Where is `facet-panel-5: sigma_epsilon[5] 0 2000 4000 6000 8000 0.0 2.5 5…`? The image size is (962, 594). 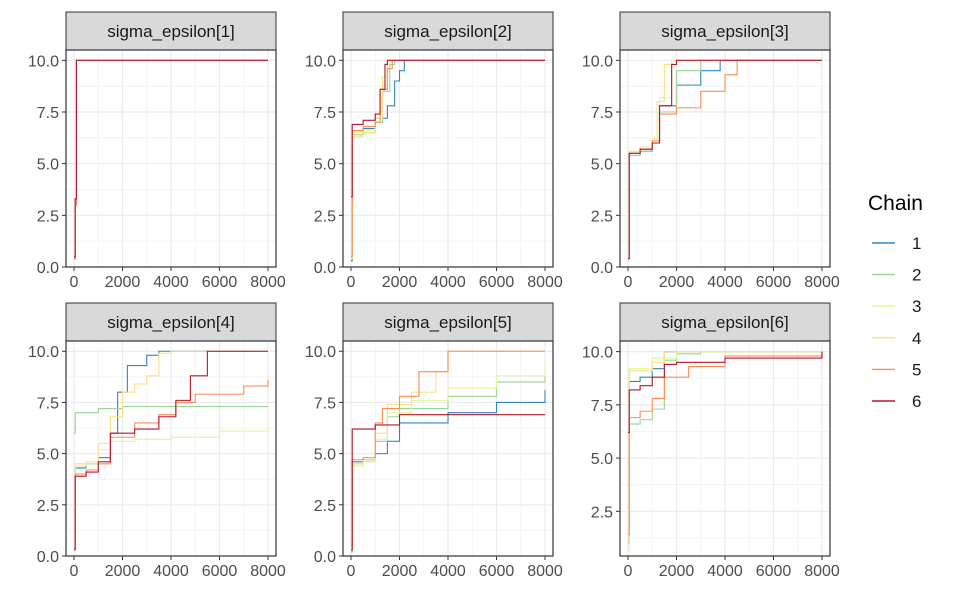 facet-panel-5: sigma_epsilon[5] 0 2000 4000 6000 8000 0.0 2.5 5… is located at coordinates (434, 441).